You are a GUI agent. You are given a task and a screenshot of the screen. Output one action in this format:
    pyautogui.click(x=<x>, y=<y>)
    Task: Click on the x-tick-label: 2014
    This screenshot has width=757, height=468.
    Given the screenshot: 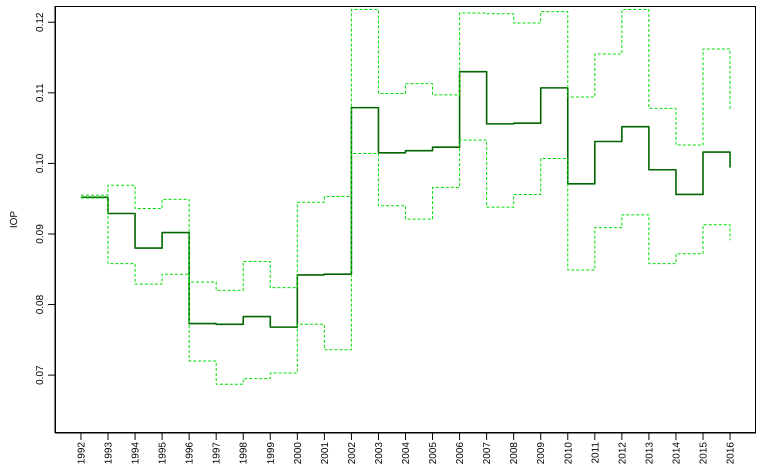 What is the action you would take?
    pyautogui.click(x=676, y=453)
    